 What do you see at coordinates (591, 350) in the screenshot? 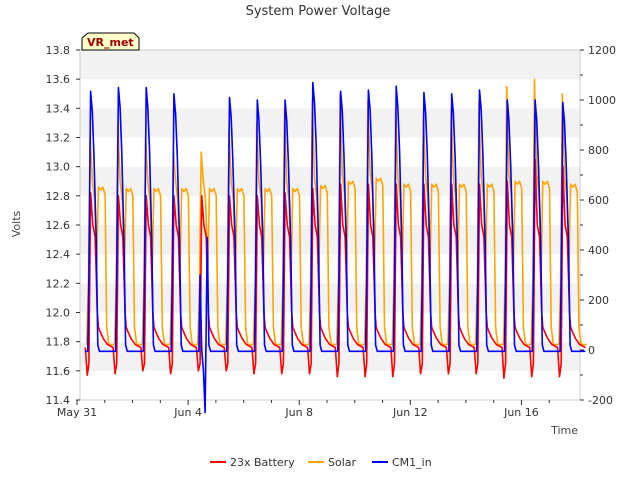
I see `y-right-tick-label: 0` at bounding box center [591, 350].